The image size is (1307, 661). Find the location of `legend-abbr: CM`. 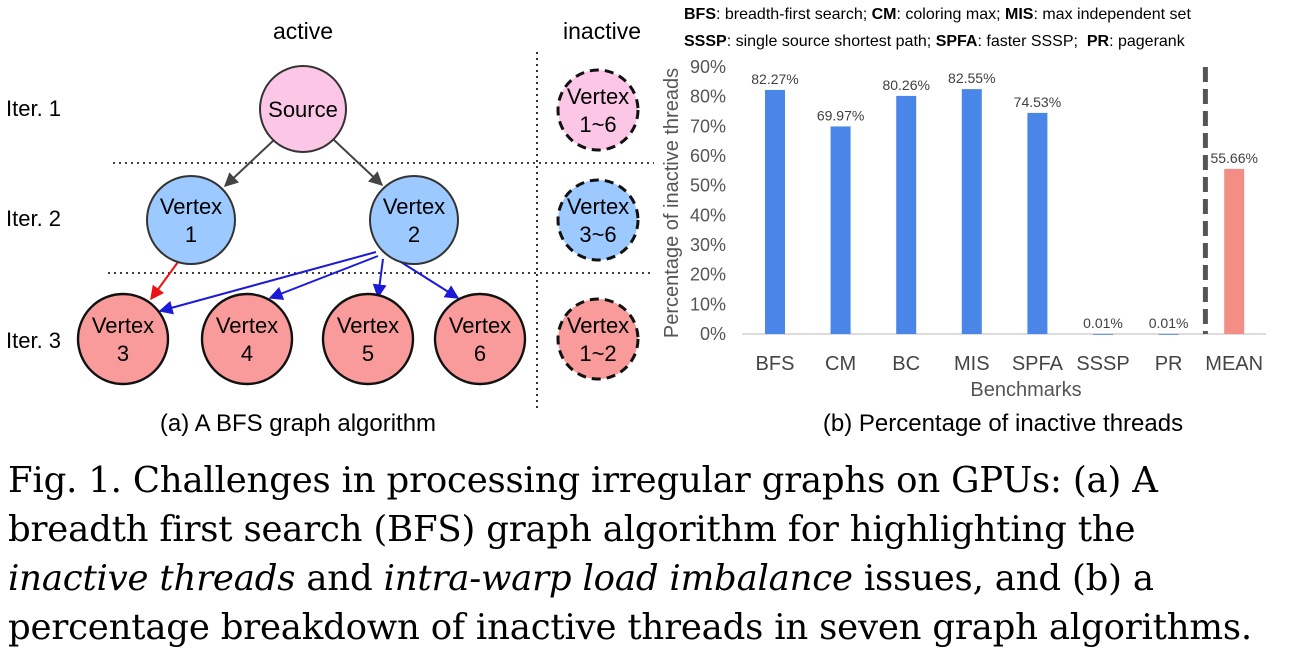

legend-abbr: CM is located at coordinates (884, 14).